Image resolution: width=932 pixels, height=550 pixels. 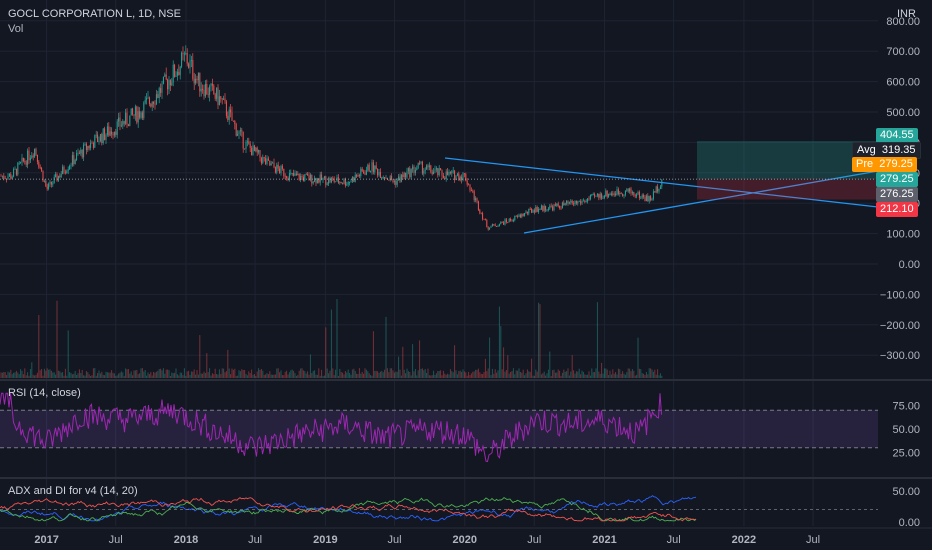 What do you see at coordinates (906, 14) in the screenshot?
I see `currency-label: INR` at bounding box center [906, 14].